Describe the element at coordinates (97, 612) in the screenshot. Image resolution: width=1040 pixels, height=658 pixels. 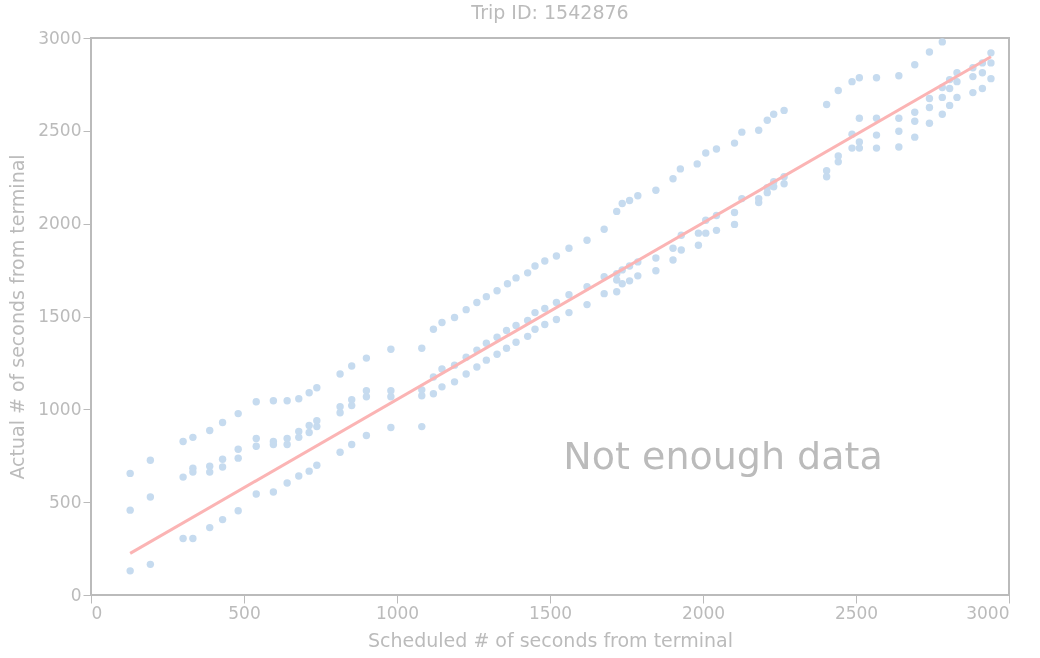
I see `x-tick-label: 0` at that location.